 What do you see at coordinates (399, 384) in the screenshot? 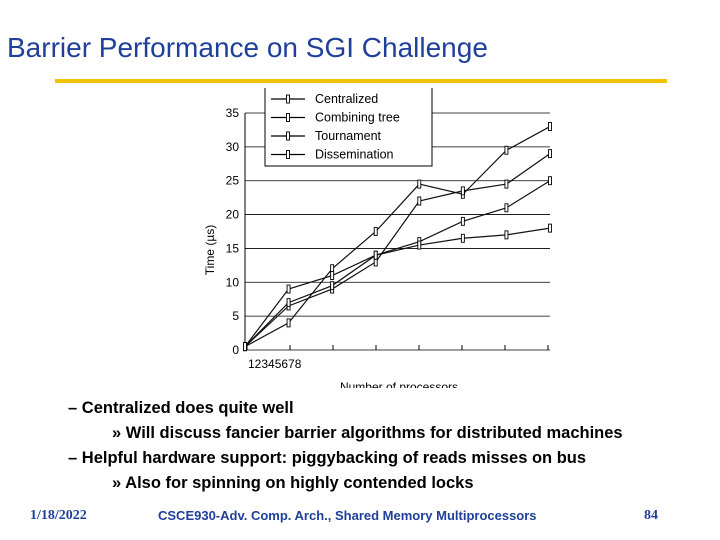
I see `x-axis-label: Number of processors` at bounding box center [399, 384].